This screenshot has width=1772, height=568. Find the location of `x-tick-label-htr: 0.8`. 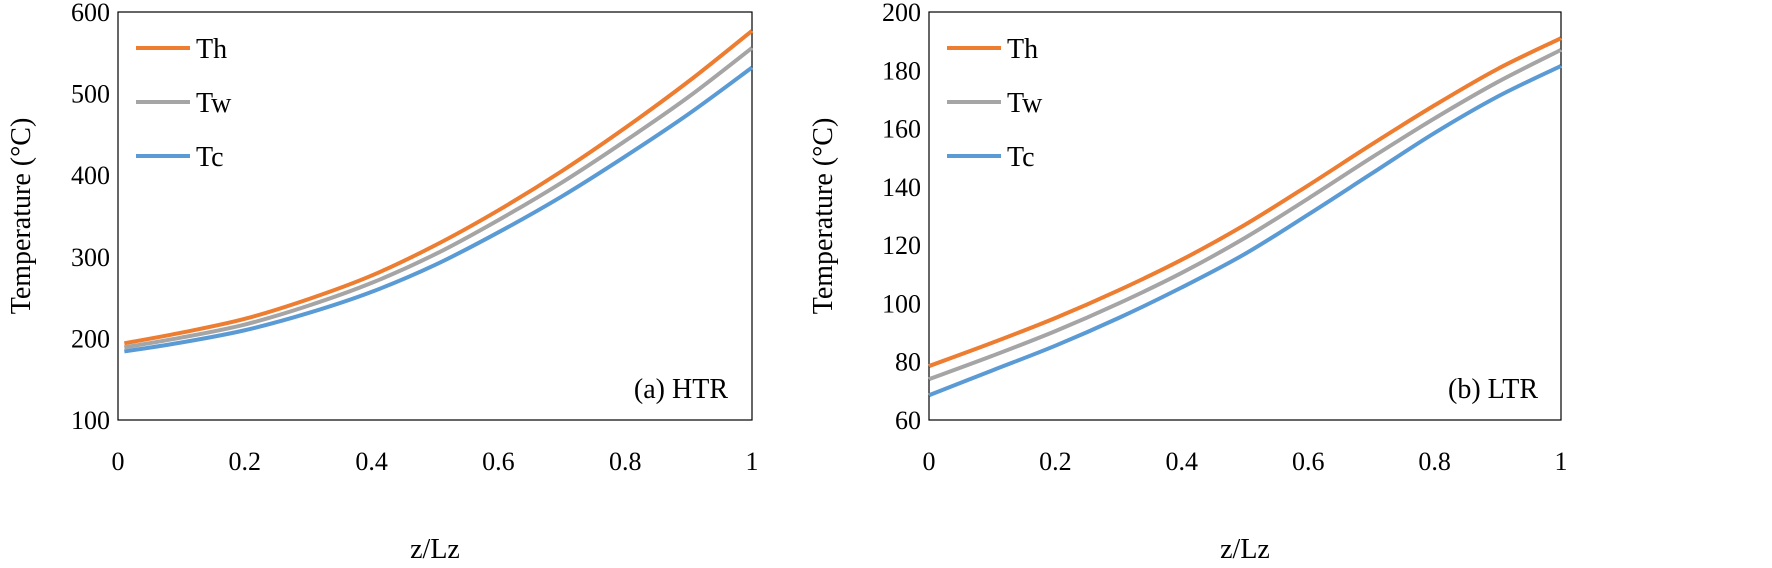

x-tick-label-htr: 0.8 is located at coordinates (625, 461).